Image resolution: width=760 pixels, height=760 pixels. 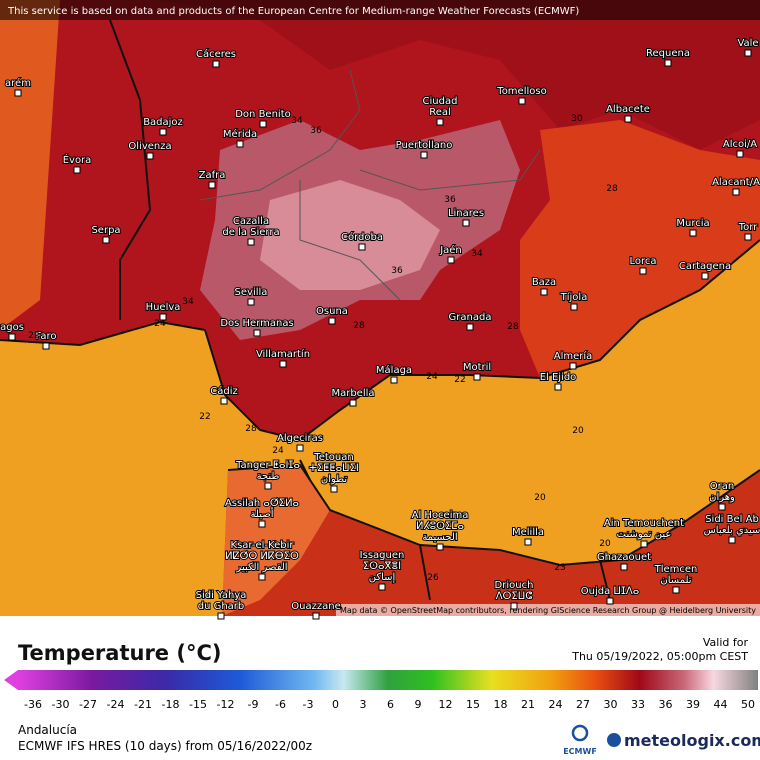 I want to click on contour-label: 24, so click(x=432, y=377).